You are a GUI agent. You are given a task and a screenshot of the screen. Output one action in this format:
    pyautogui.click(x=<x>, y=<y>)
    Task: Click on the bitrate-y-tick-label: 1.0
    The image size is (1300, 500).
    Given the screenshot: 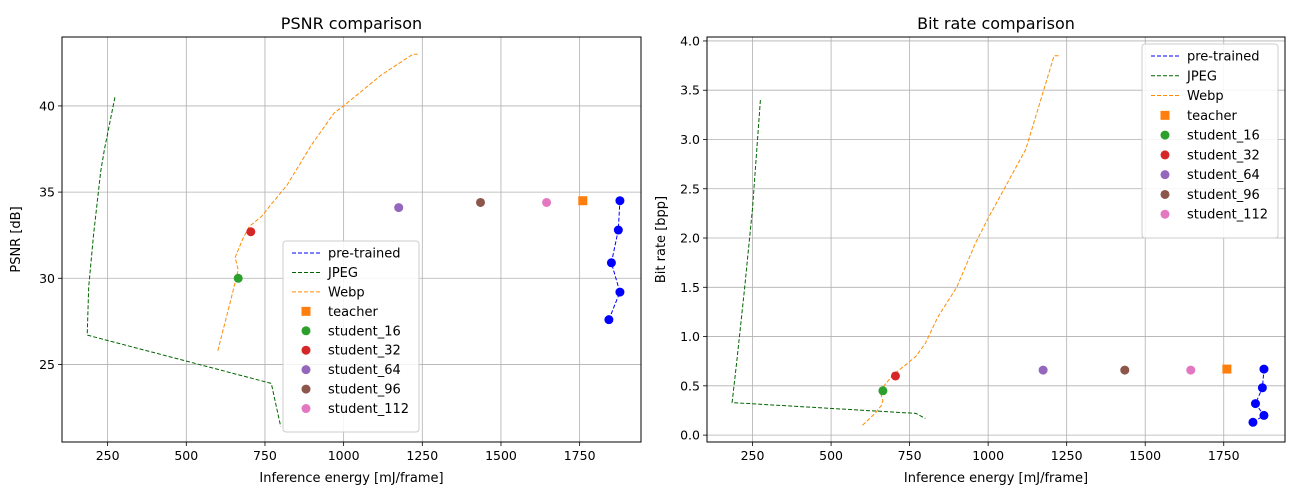 What is the action you would take?
    pyautogui.click(x=690, y=336)
    